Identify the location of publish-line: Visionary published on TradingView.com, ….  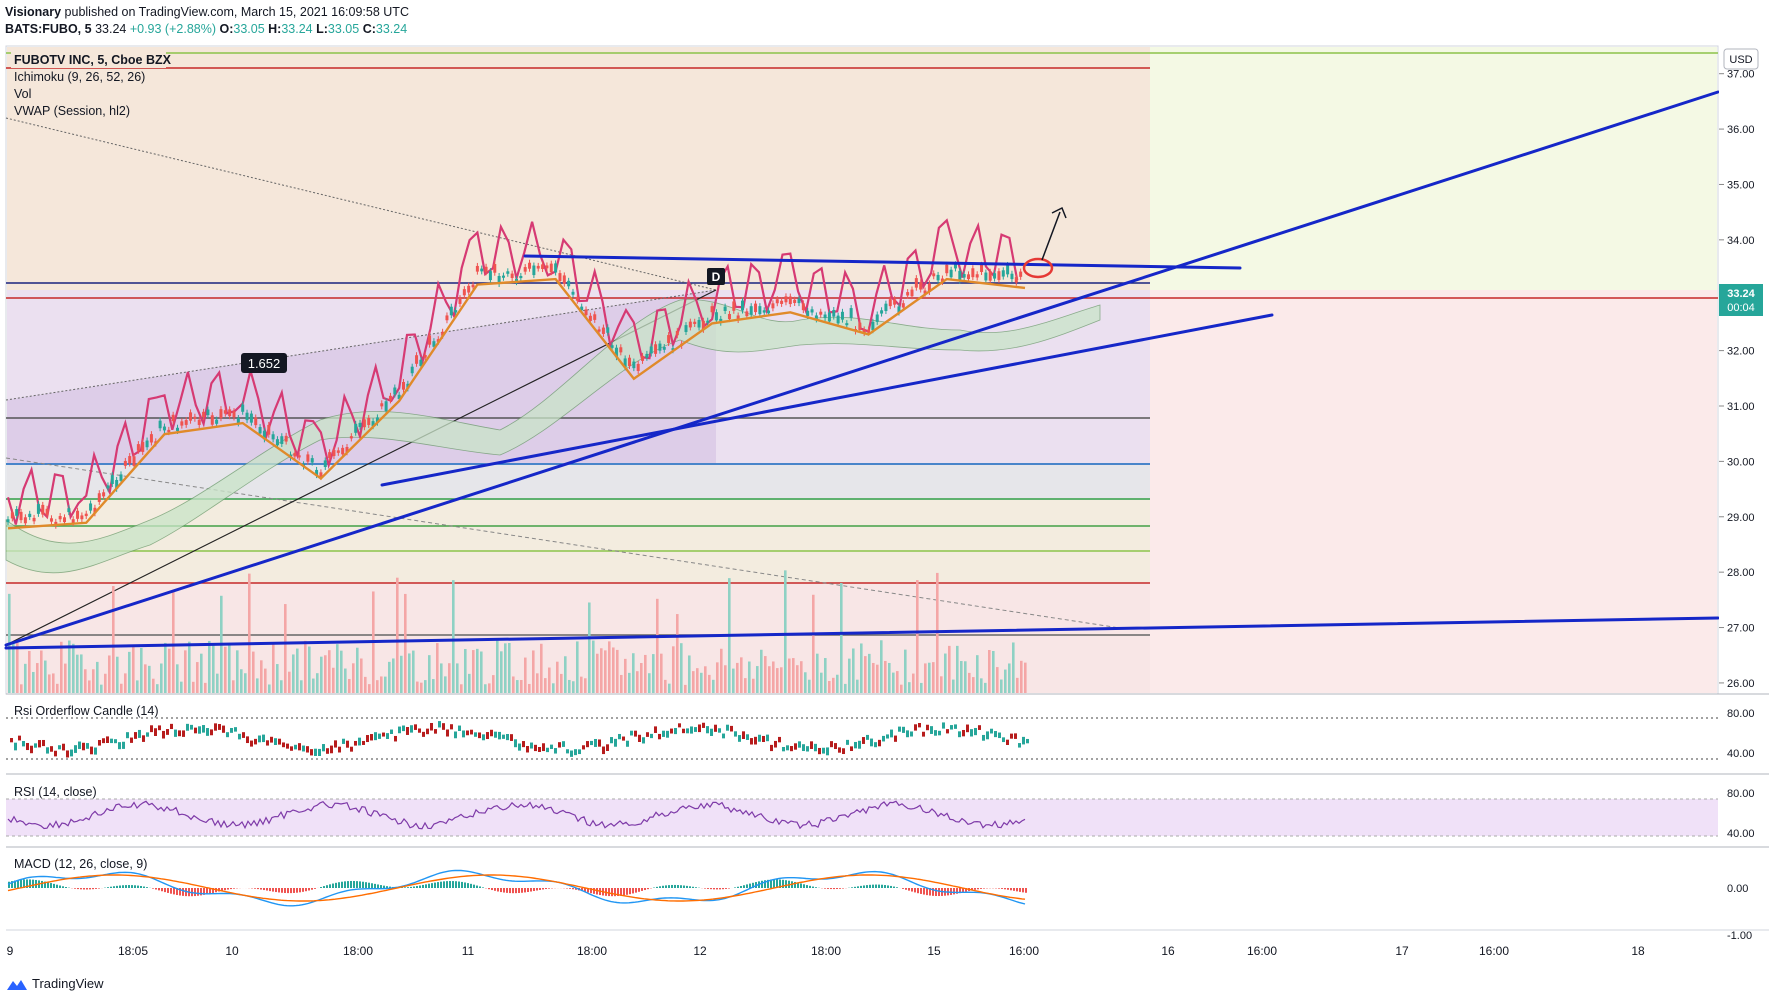
(207, 12).